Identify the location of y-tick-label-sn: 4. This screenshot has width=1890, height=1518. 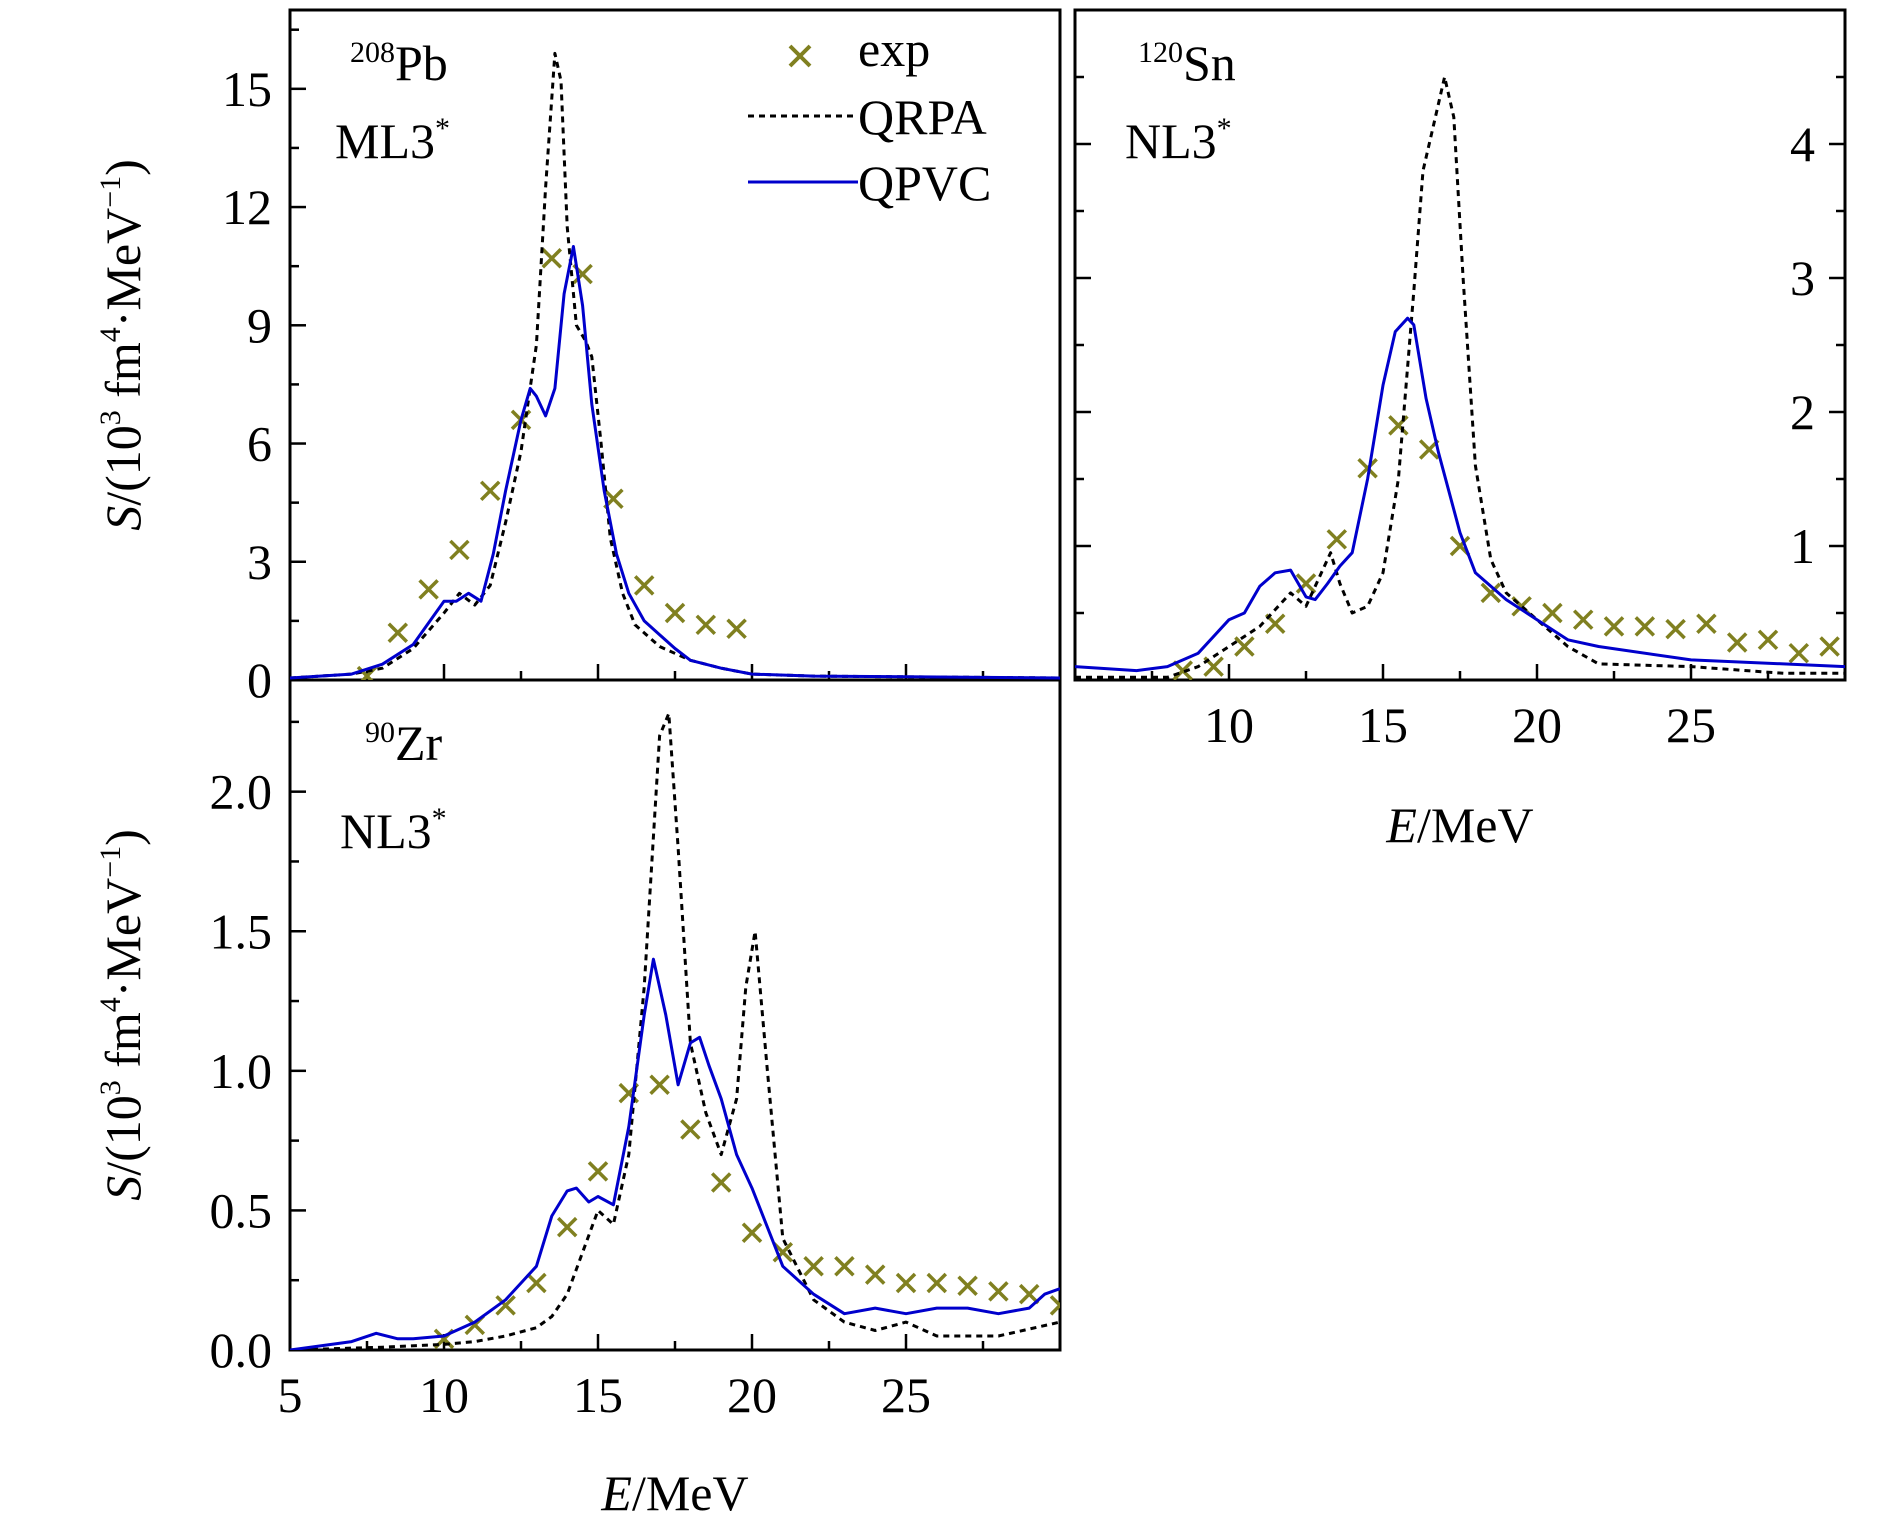
(1802, 144).